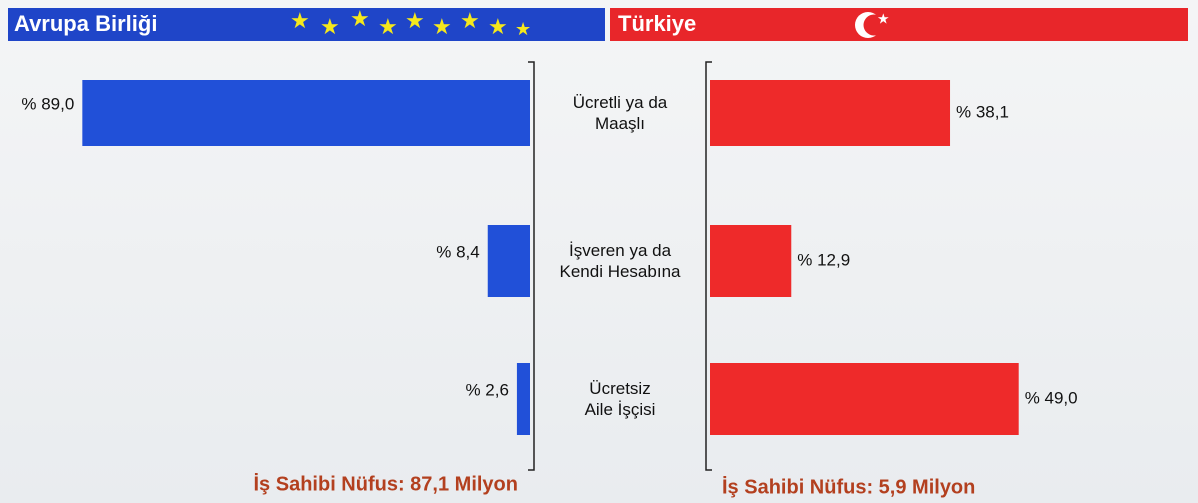 Image resolution: width=1198 pixels, height=503 pixels. What do you see at coordinates (620, 261) in the screenshot?
I see `category-label: İşveren ya da Kendi Hesabına` at bounding box center [620, 261].